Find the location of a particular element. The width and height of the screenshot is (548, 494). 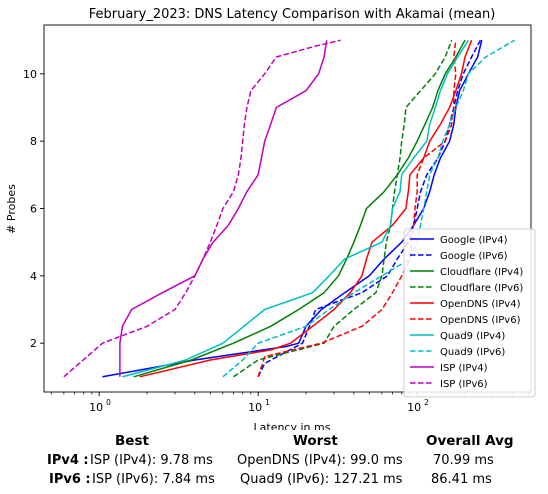

legend-label-2: Cloudflare (IPv4) is located at coordinates (481, 272).